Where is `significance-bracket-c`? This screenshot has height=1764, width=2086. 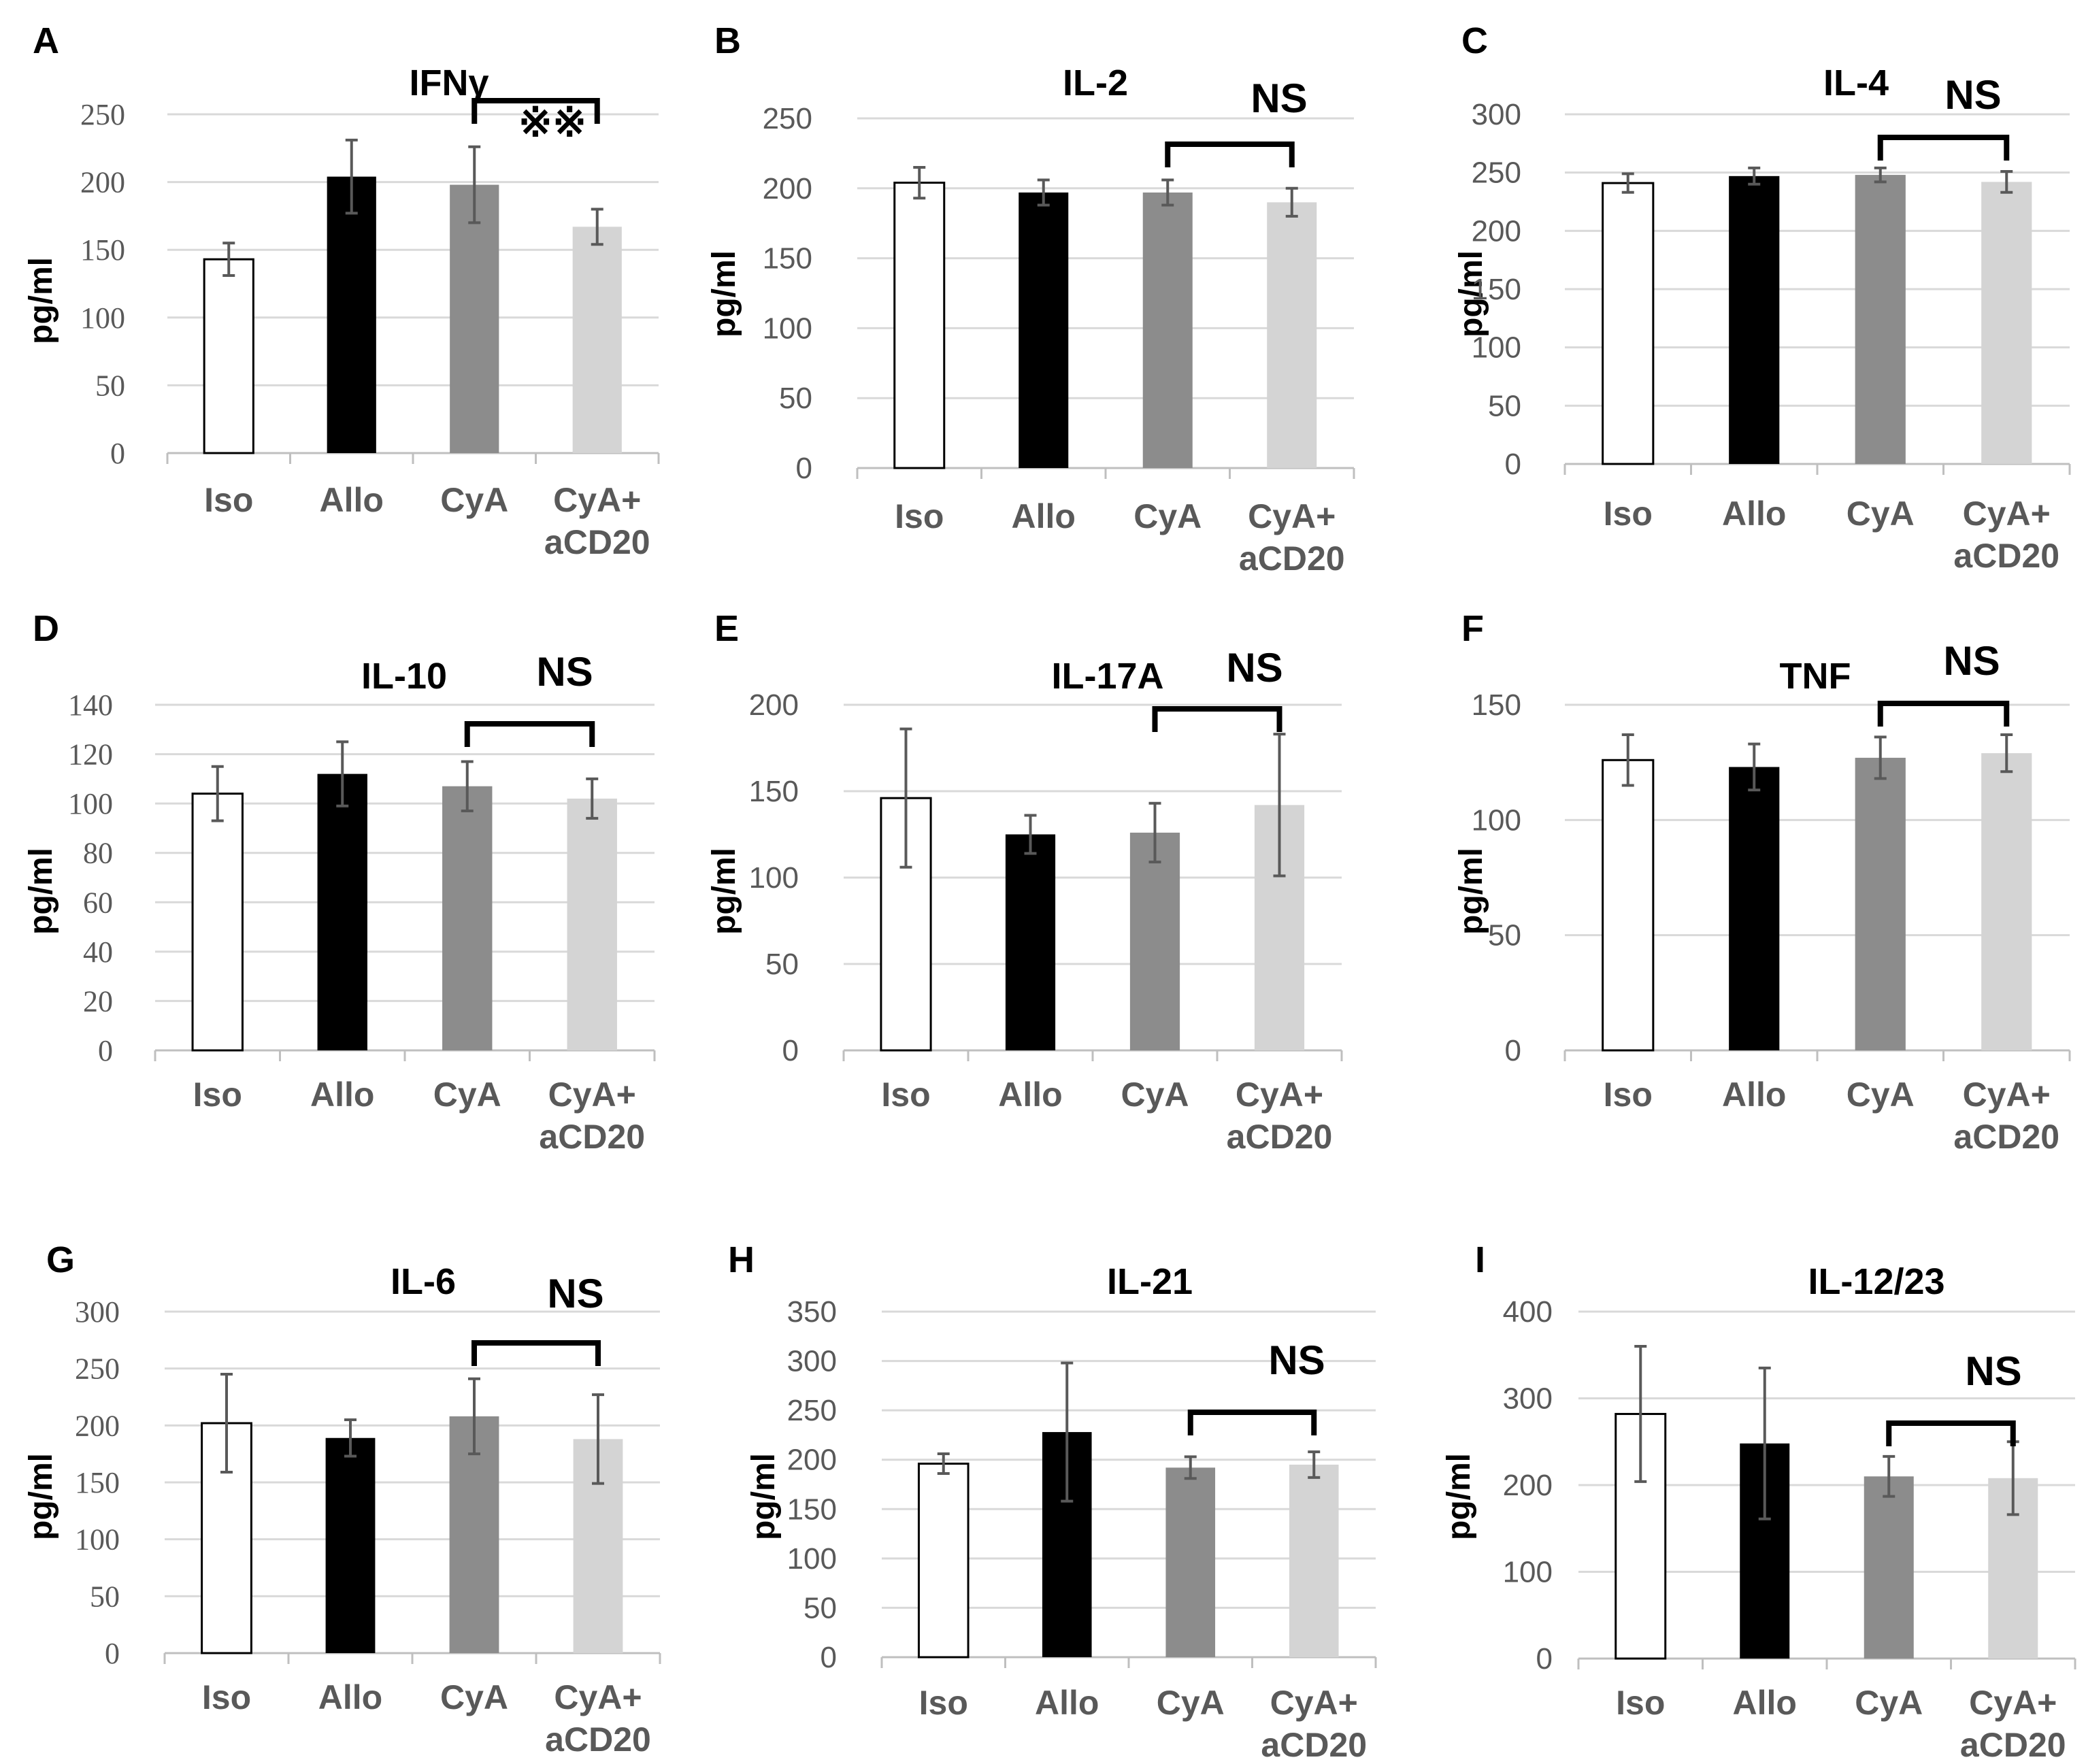 significance-bracket-c is located at coordinates (1943, 148).